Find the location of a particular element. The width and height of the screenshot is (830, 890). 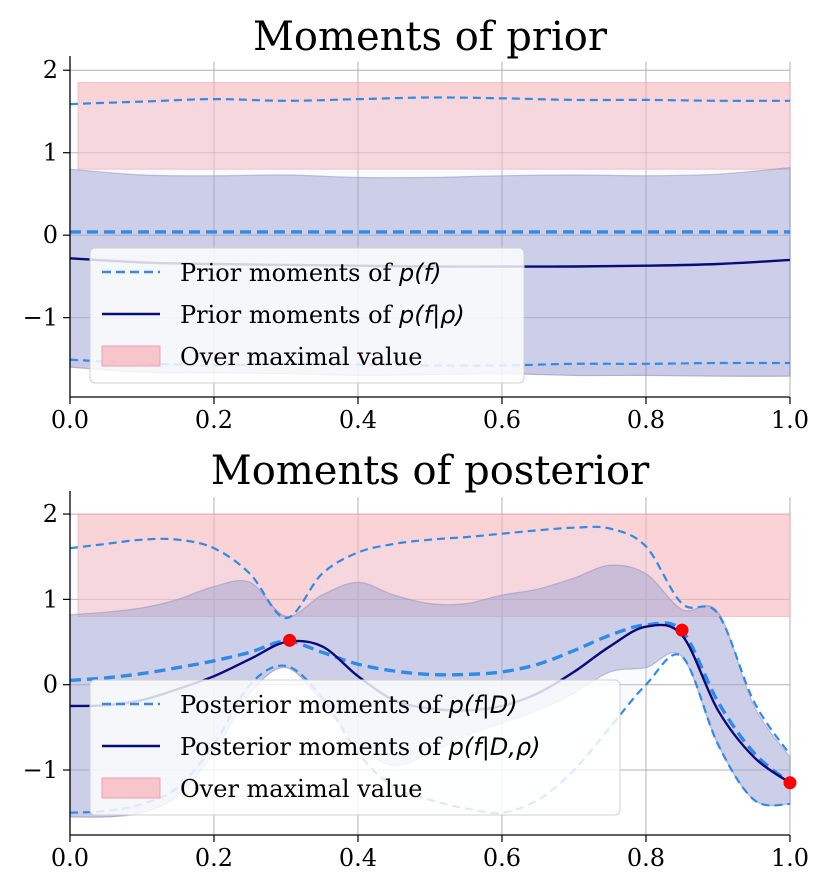

legend-label: Posterior moments of p(f|D,ρ) is located at coordinates (360, 747).